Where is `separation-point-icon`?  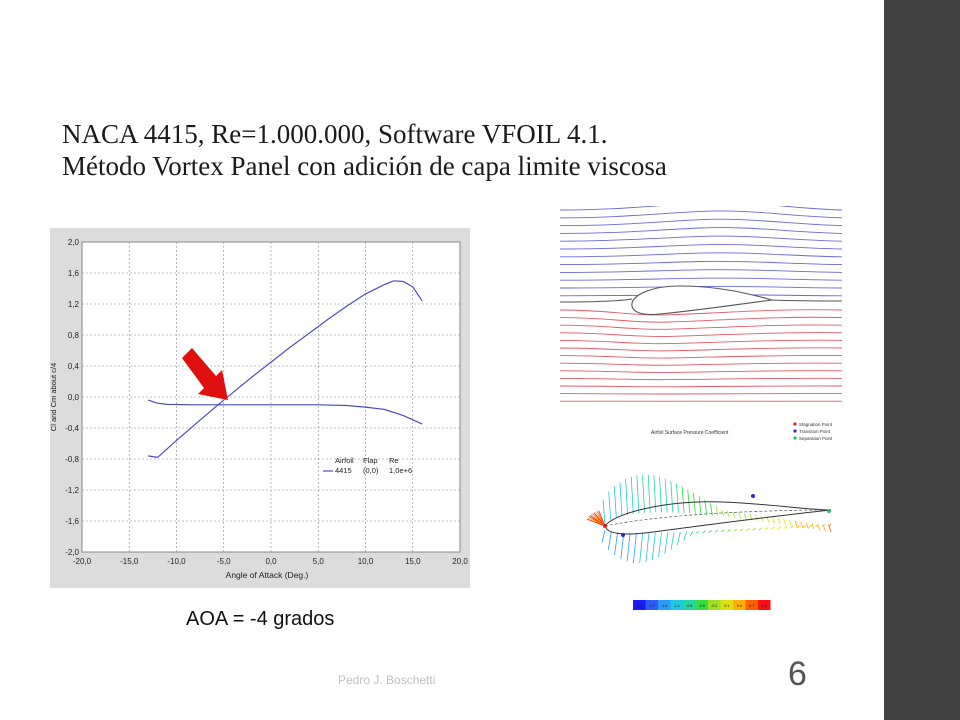
separation-point-icon is located at coordinates (829, 511).